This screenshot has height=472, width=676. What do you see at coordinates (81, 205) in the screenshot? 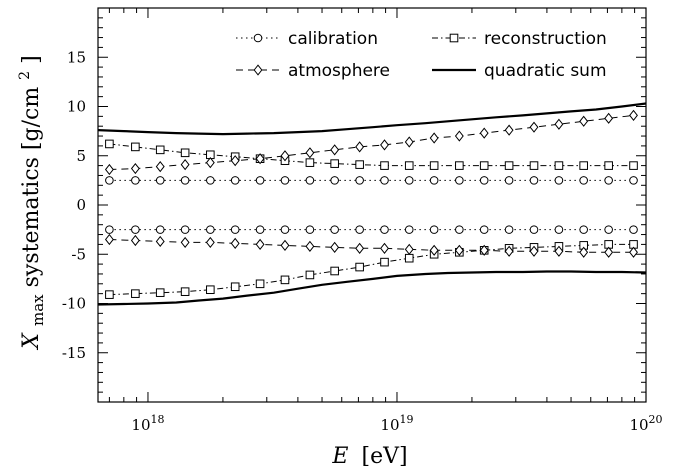
I see `y-tick-label: 0` at bounding box center [81, 205].